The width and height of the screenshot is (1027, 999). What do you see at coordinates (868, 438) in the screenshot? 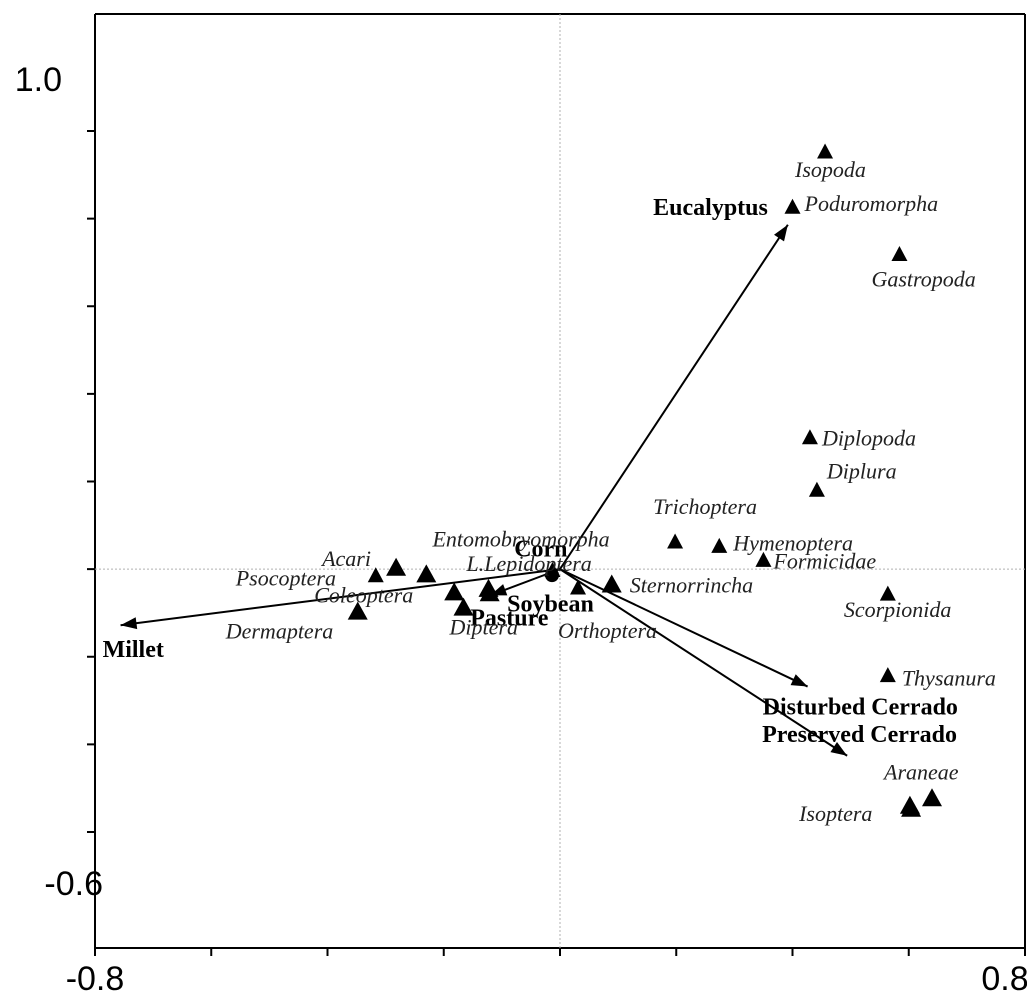
I see `species-label: Diplopoda` at bounding box center [868, 438].